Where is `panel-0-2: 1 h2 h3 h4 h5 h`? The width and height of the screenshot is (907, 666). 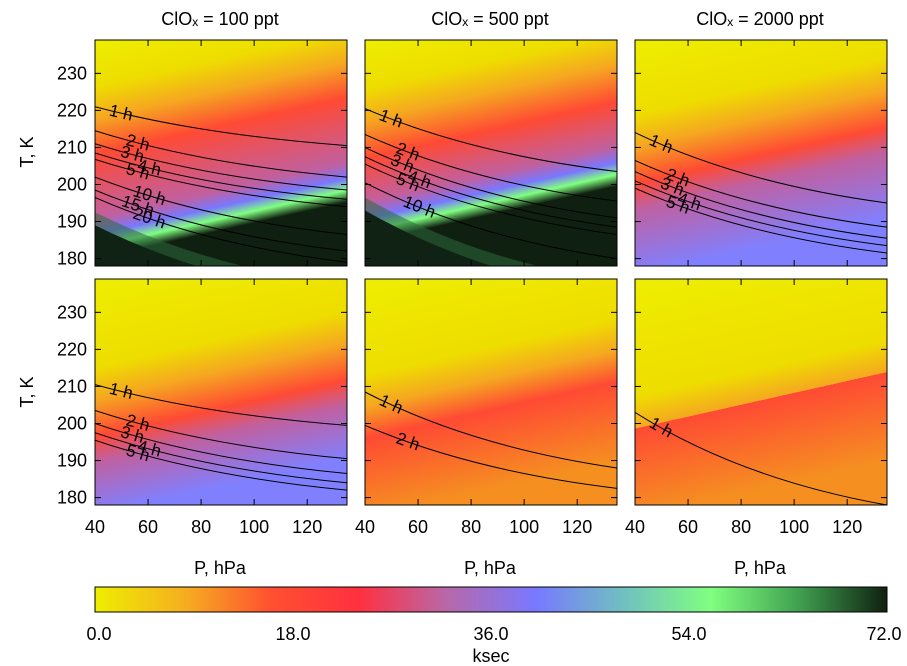 panel-0-2: 1 h2 h3 h4 h5 h is located at coordinates (761, 153).